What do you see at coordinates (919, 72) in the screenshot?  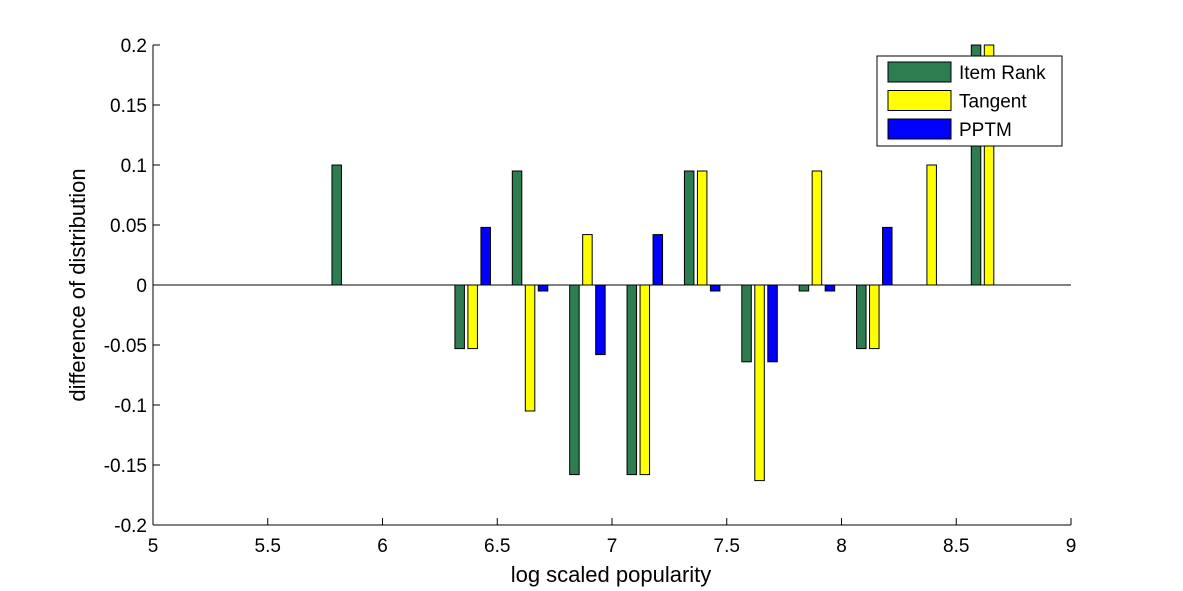 I see `legend-swatch-item-rank` at bounding box center [919, 72].